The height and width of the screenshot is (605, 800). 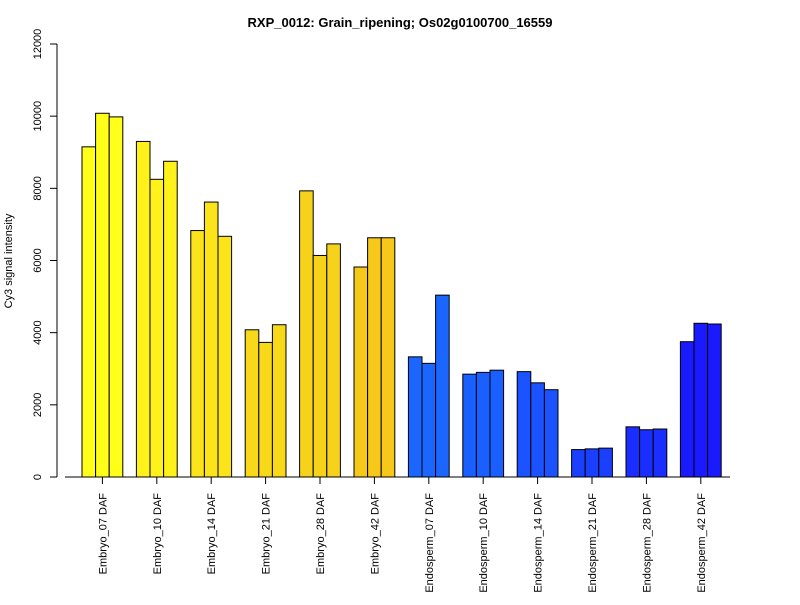 I want to click on x-tick-label: Endosperm_42 DAF, so click(x=702, y=543).